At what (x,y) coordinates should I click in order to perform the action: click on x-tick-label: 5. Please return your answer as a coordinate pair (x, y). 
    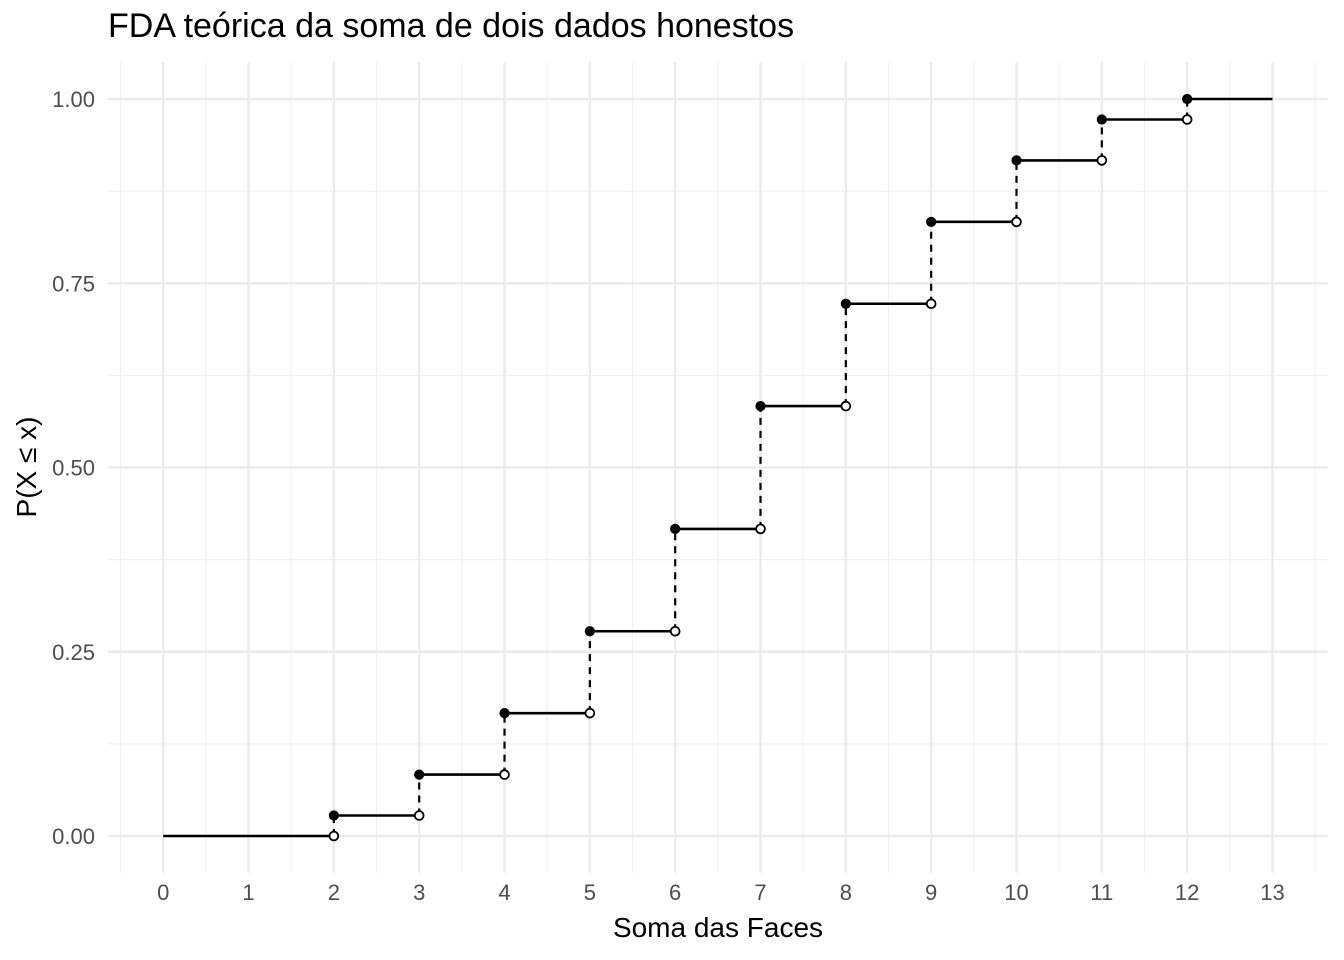
    Looking at the image, I should click on (590, 892).